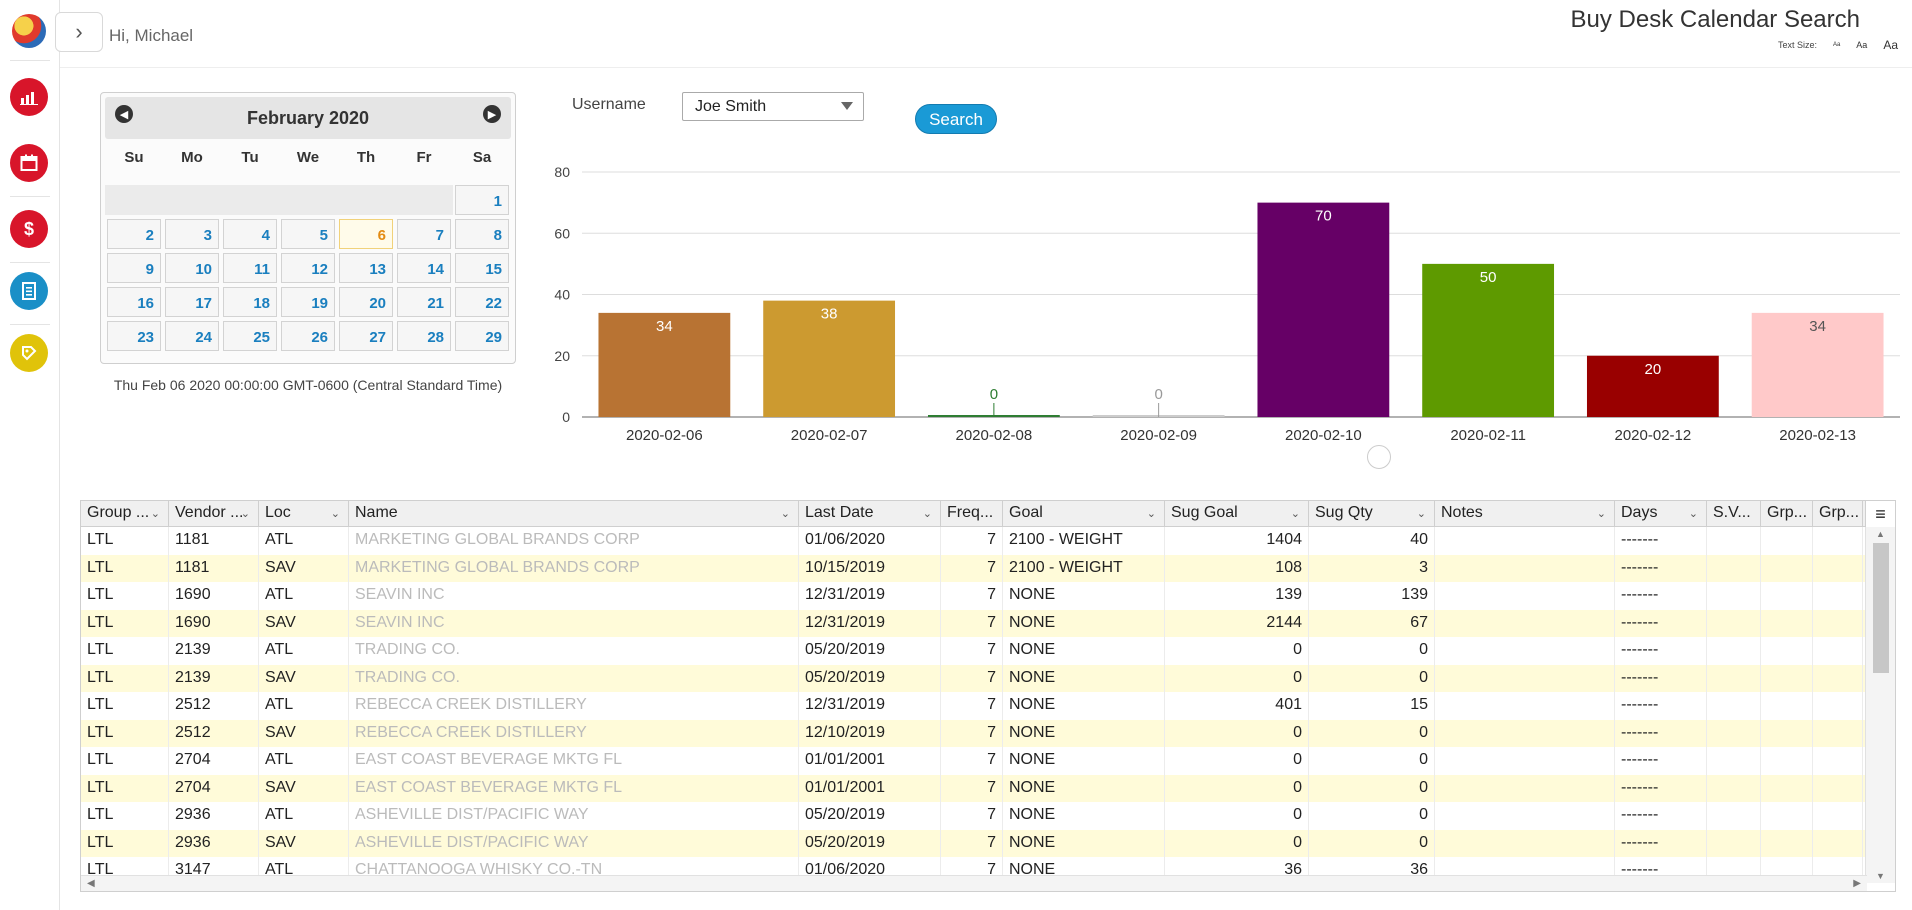 This screenshot has width=1912, height=910. What do you see at coordinates (1890, 45) in the screenshot?
I see `text-size-large: Aa` at bounding box center [1890, 45].